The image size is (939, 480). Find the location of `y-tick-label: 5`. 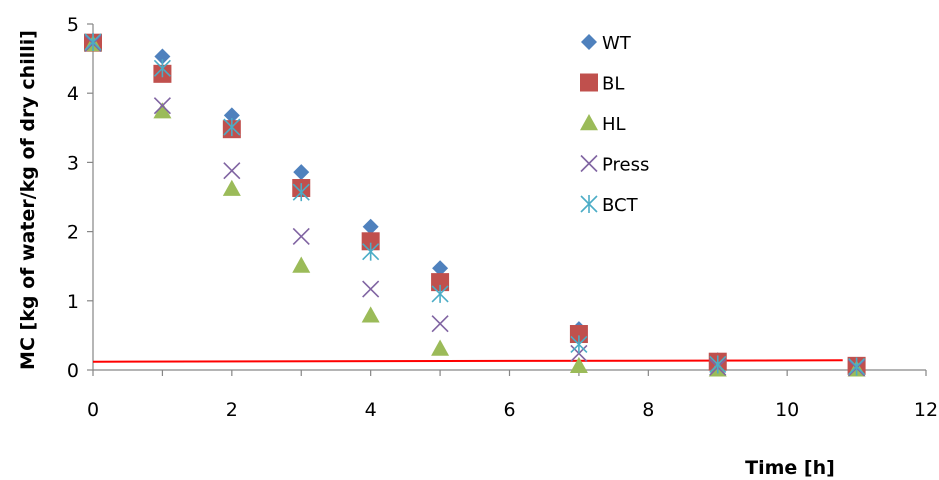

y-tick-label: 5 is located at coordinates (73, 25).